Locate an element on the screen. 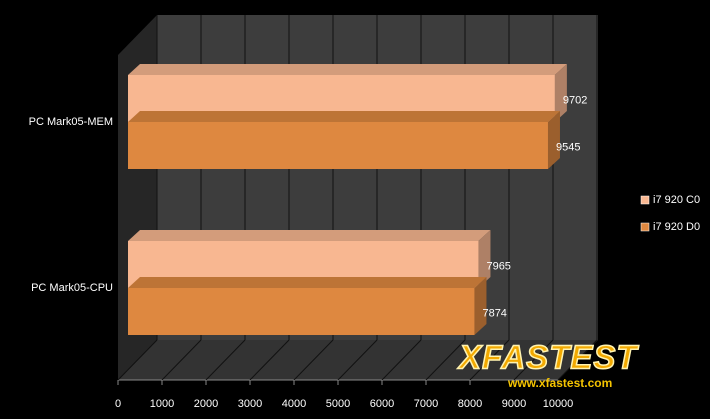 The width and height of the screenshot is (710, 419). value-label: 7874 is located at coordinates (494, 313).